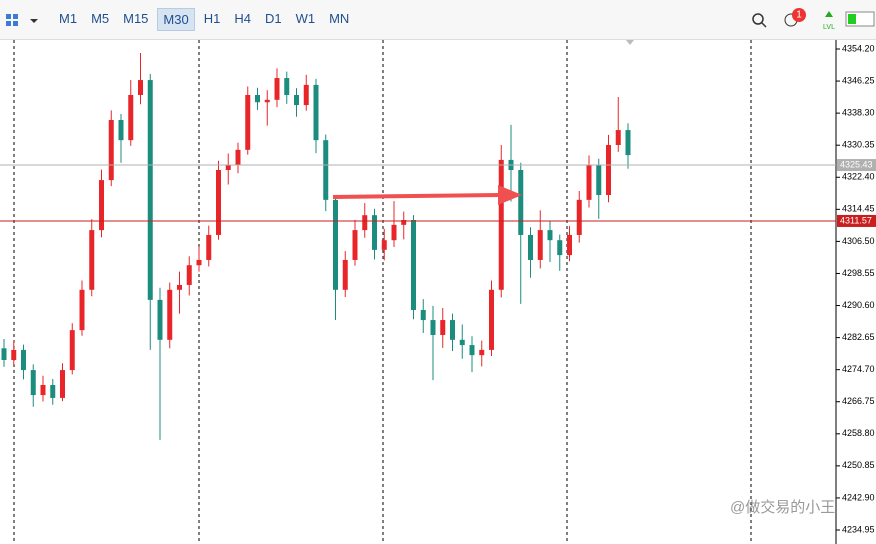 Image resolution: width=876 pixels, height=544 pixels. Describe the element at coordinates (858, 465) in the screenshot. I see `y-tick-label: 4250.85` at that location.